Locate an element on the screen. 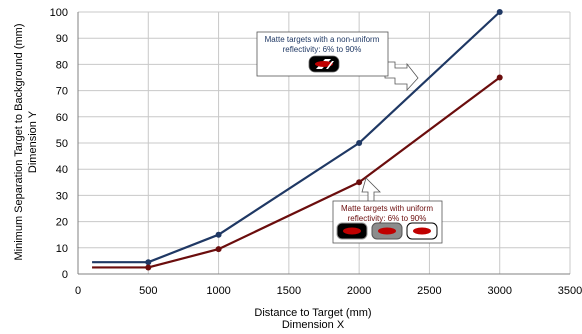 The width and height of the screenshot is (582, 334). callout-nonuniform-text-2: reflectivity: 6% to 90% is located at coordinates (322, 49).